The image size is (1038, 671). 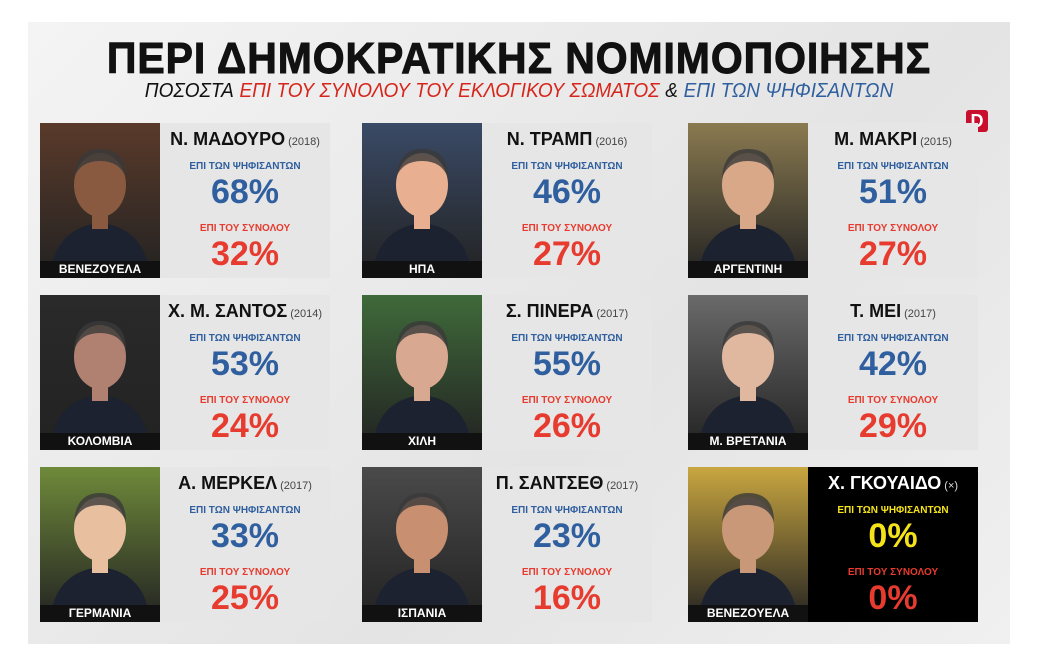 I want to click on voters-percent: 53%, so click(x=245, y=364).